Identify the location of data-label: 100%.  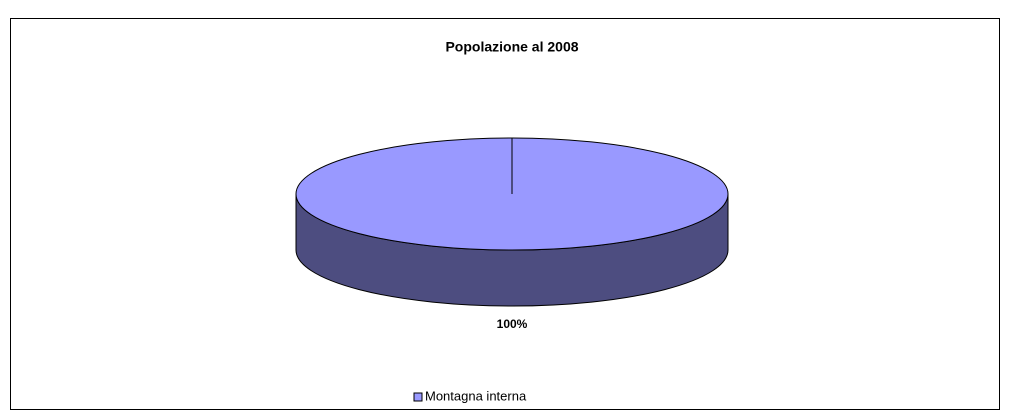
(512, 324).